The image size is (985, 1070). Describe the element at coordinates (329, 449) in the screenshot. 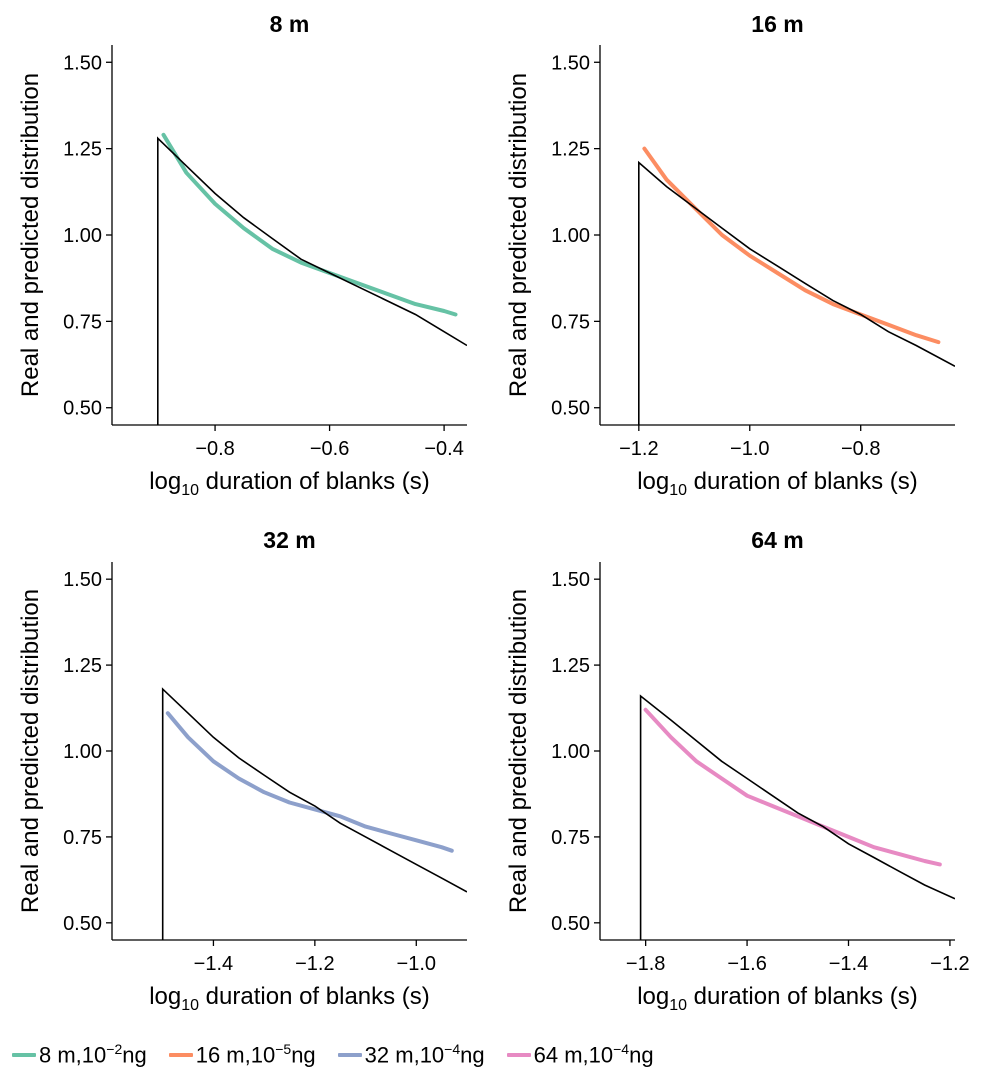

I see `x-tick-label: −0.6` at that location.